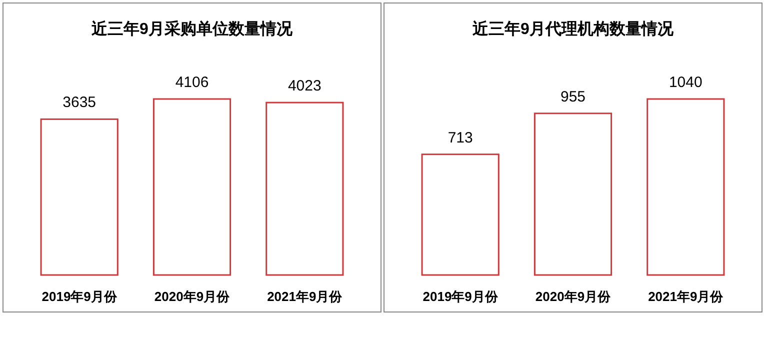 This screenshot has width=768, height=341. What do you see at coordinates (79, 103) in the screenshot?
I see `data-label: 3635` at bounding box center [79, 103].